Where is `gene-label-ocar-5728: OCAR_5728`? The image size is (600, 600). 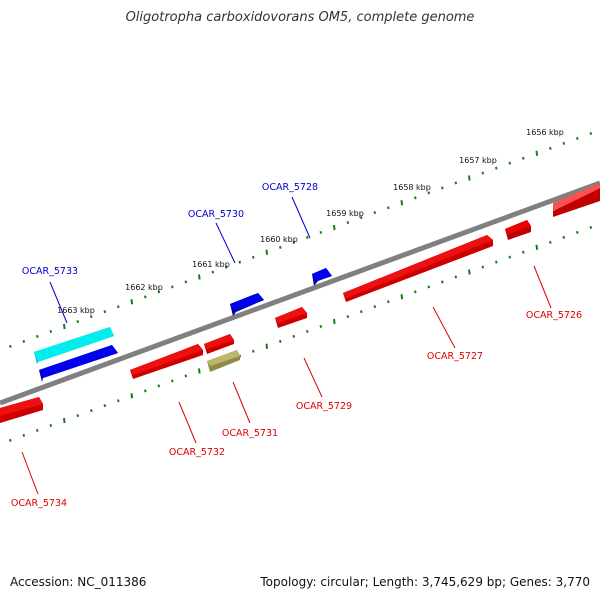
gene-label-ocar-5728: OCAR_5728 is located at coordinates (290, 187).